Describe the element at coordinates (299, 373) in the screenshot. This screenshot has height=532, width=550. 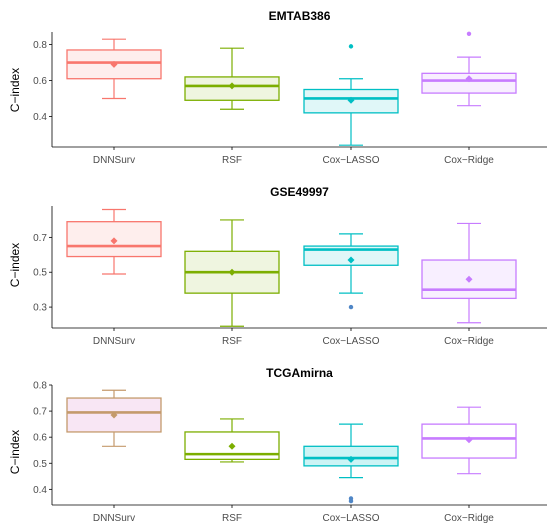
I see `chart-title: TCGAmirna` at that location.